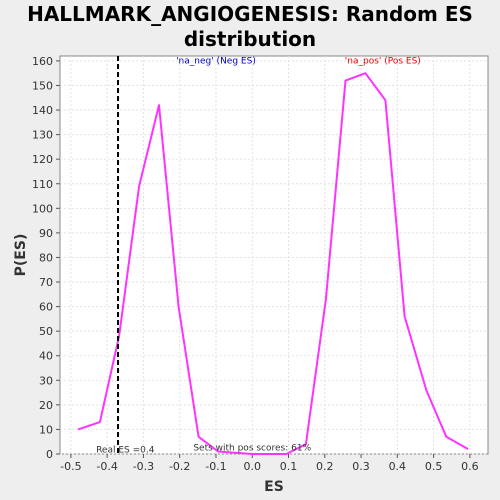 The width and height of the screenshot is (500, 500). Describe the element at coordinates (216, 61) in the screenshot. I see `chart-annotation: 'na_neg' (Neg ES)` at that location.